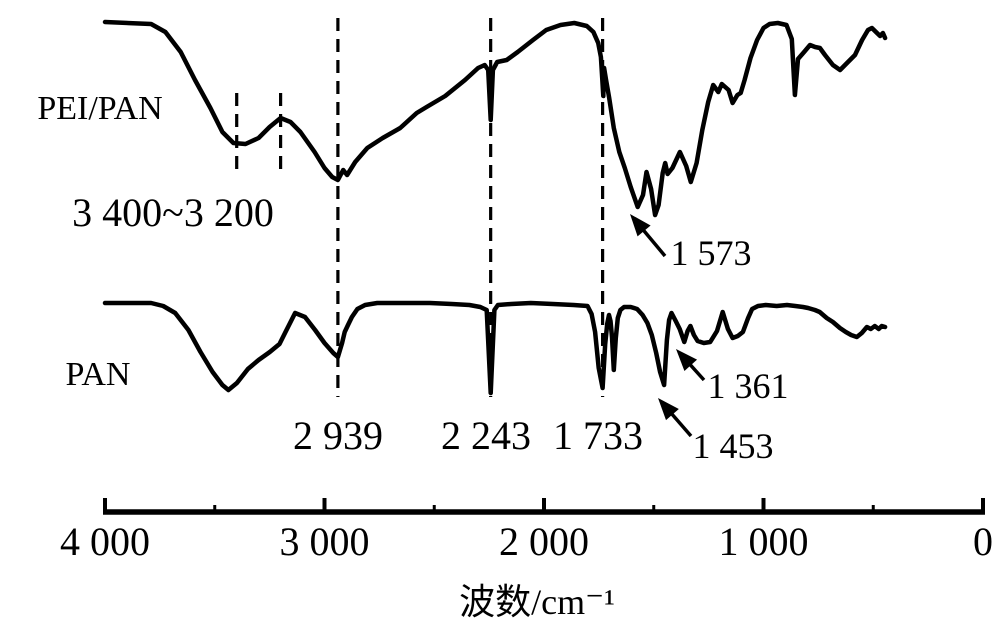  I want to click on series-label-pan: PAN, so click(98, 374).